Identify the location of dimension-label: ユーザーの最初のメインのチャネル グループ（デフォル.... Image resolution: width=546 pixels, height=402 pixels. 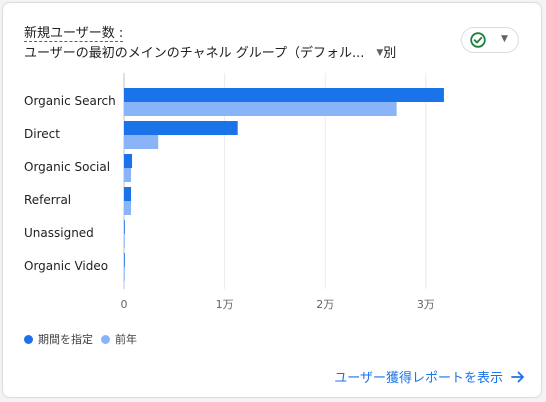
(194, 53).